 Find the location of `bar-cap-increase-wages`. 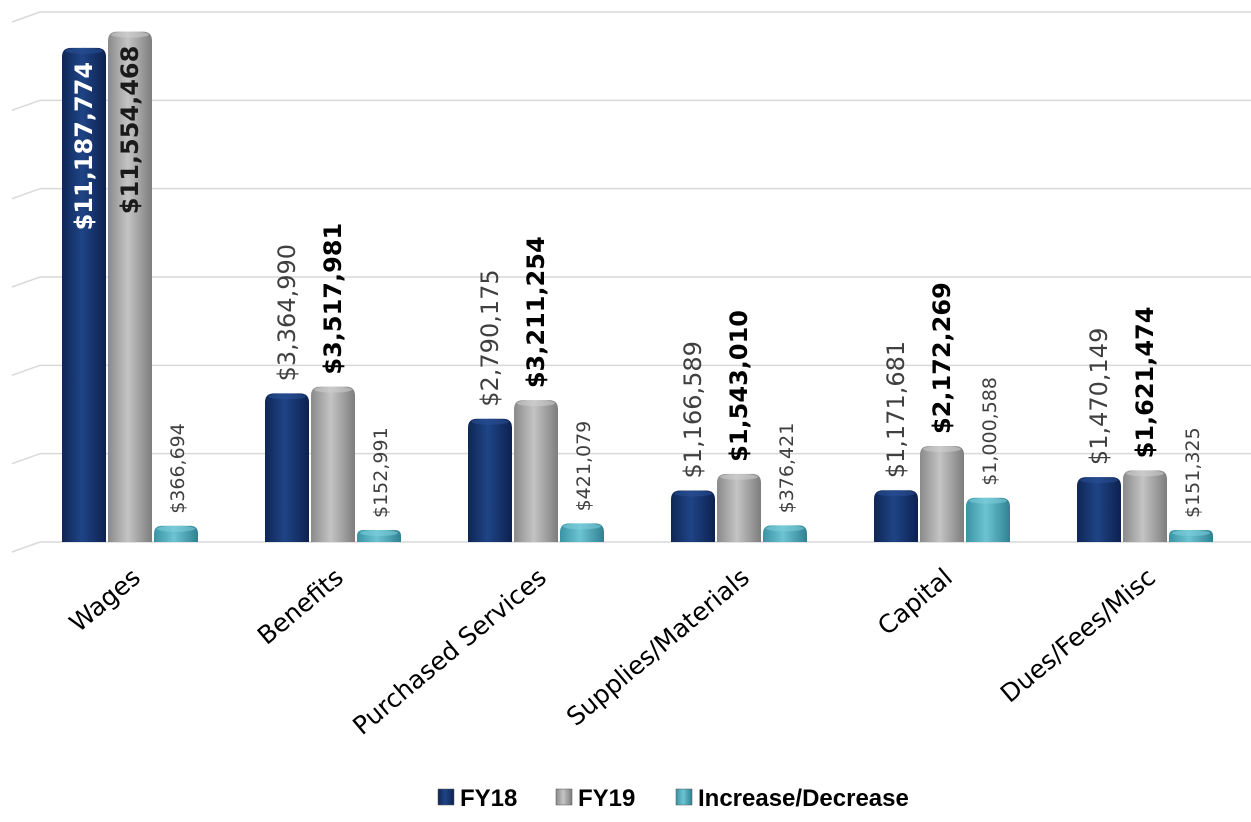

bar-cap-increase-wages is located at coordinates (176, 528).